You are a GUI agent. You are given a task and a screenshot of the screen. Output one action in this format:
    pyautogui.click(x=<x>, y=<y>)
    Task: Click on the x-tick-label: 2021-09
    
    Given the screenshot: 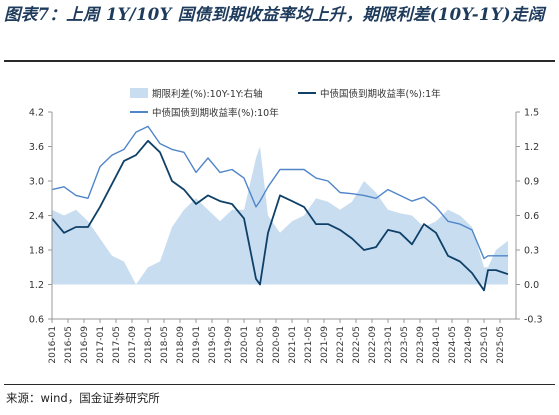 What is the action you would take?
    pyautogui.click(x=325, y=345)
    